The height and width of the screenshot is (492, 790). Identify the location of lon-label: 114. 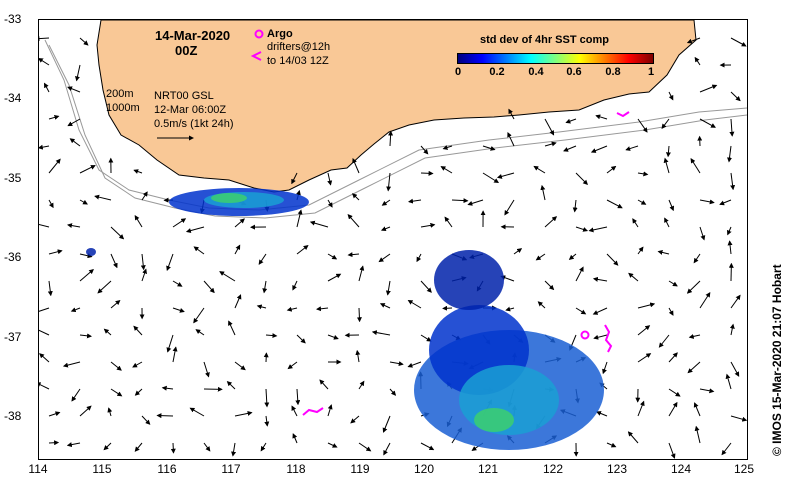
(38, 469).